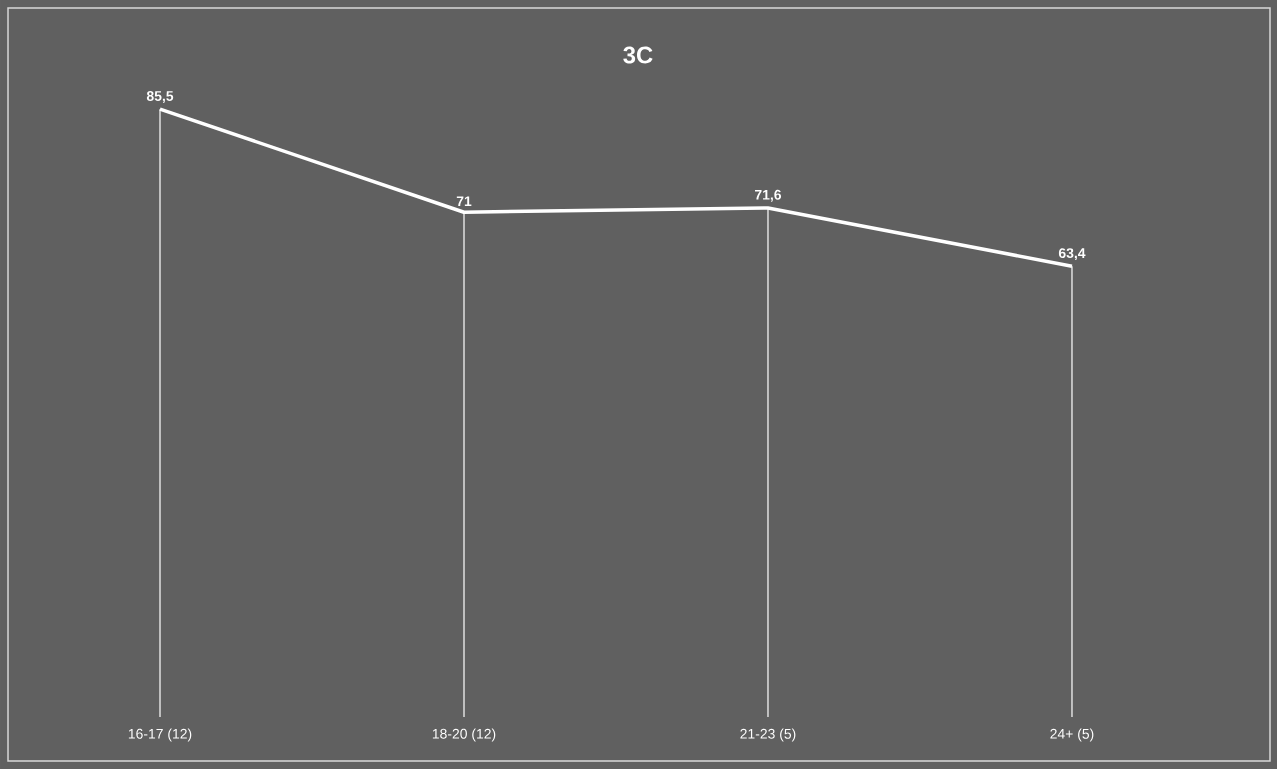 This screenshot has height=769, width=1277. What do you see at coordinates (160, 97) in the screenshot?
I see `data-label: 85,5` at bounding box center [160, 97].